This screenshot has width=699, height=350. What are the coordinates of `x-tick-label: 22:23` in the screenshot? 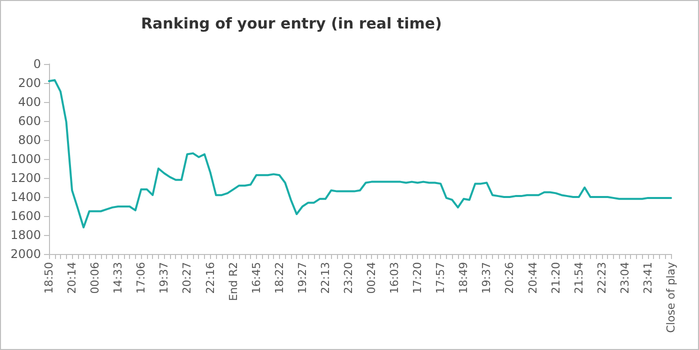 It's located at (601, 278).